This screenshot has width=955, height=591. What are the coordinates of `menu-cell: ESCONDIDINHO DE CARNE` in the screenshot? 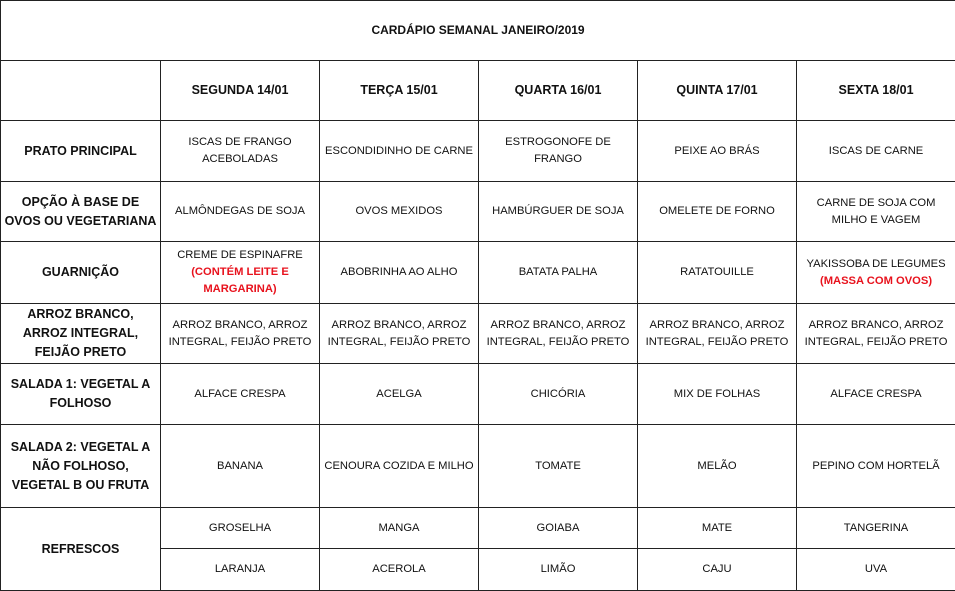 It's located at (399, 151).